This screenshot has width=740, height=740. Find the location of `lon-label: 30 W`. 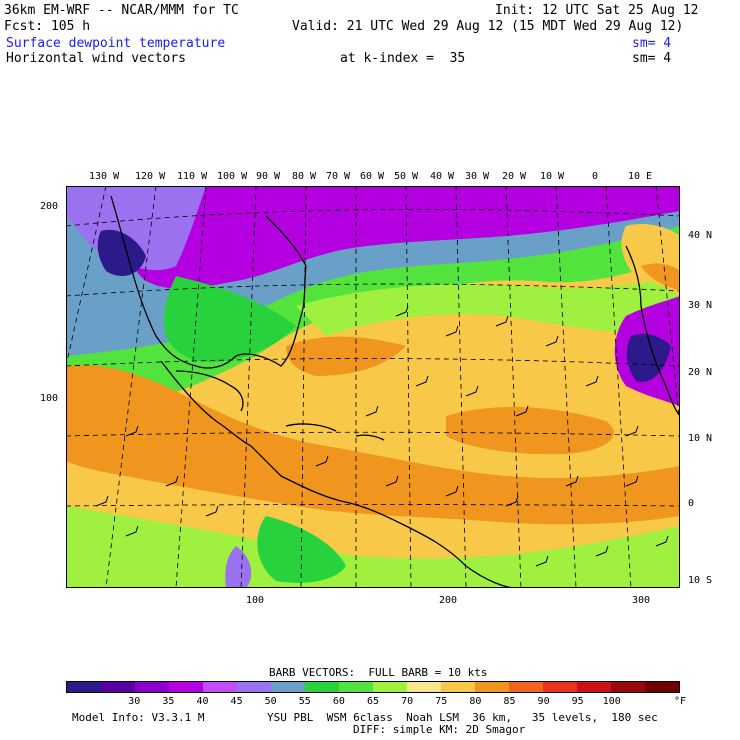

lon-label: 30 W is located at coordinates (477, 176).